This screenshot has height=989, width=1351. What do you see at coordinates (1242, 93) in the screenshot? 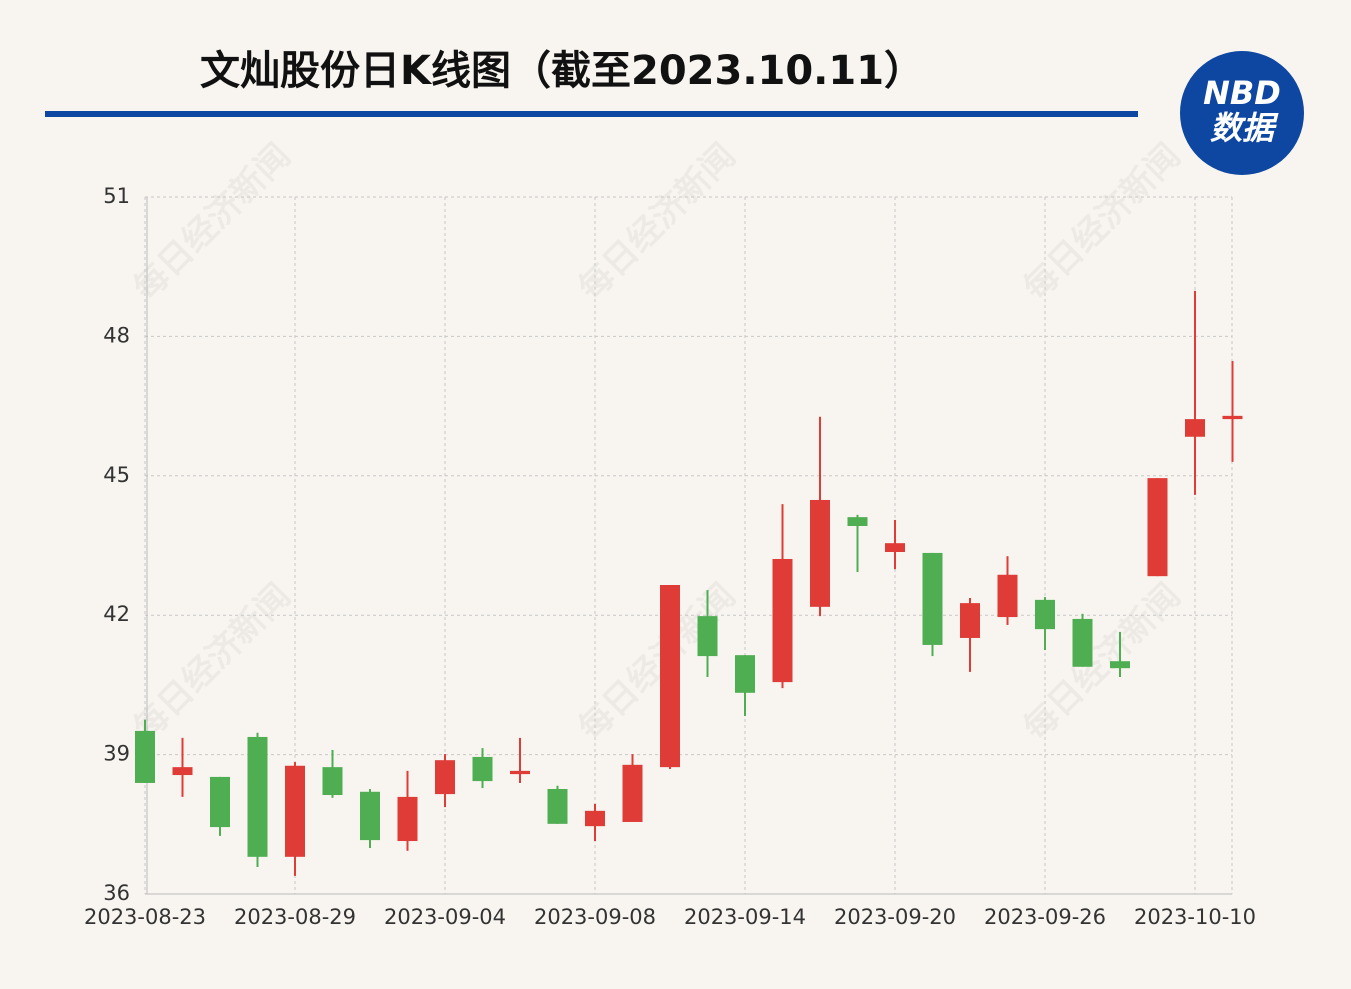
I see `logo-top: NBD` at bounding box center [1242, 93].